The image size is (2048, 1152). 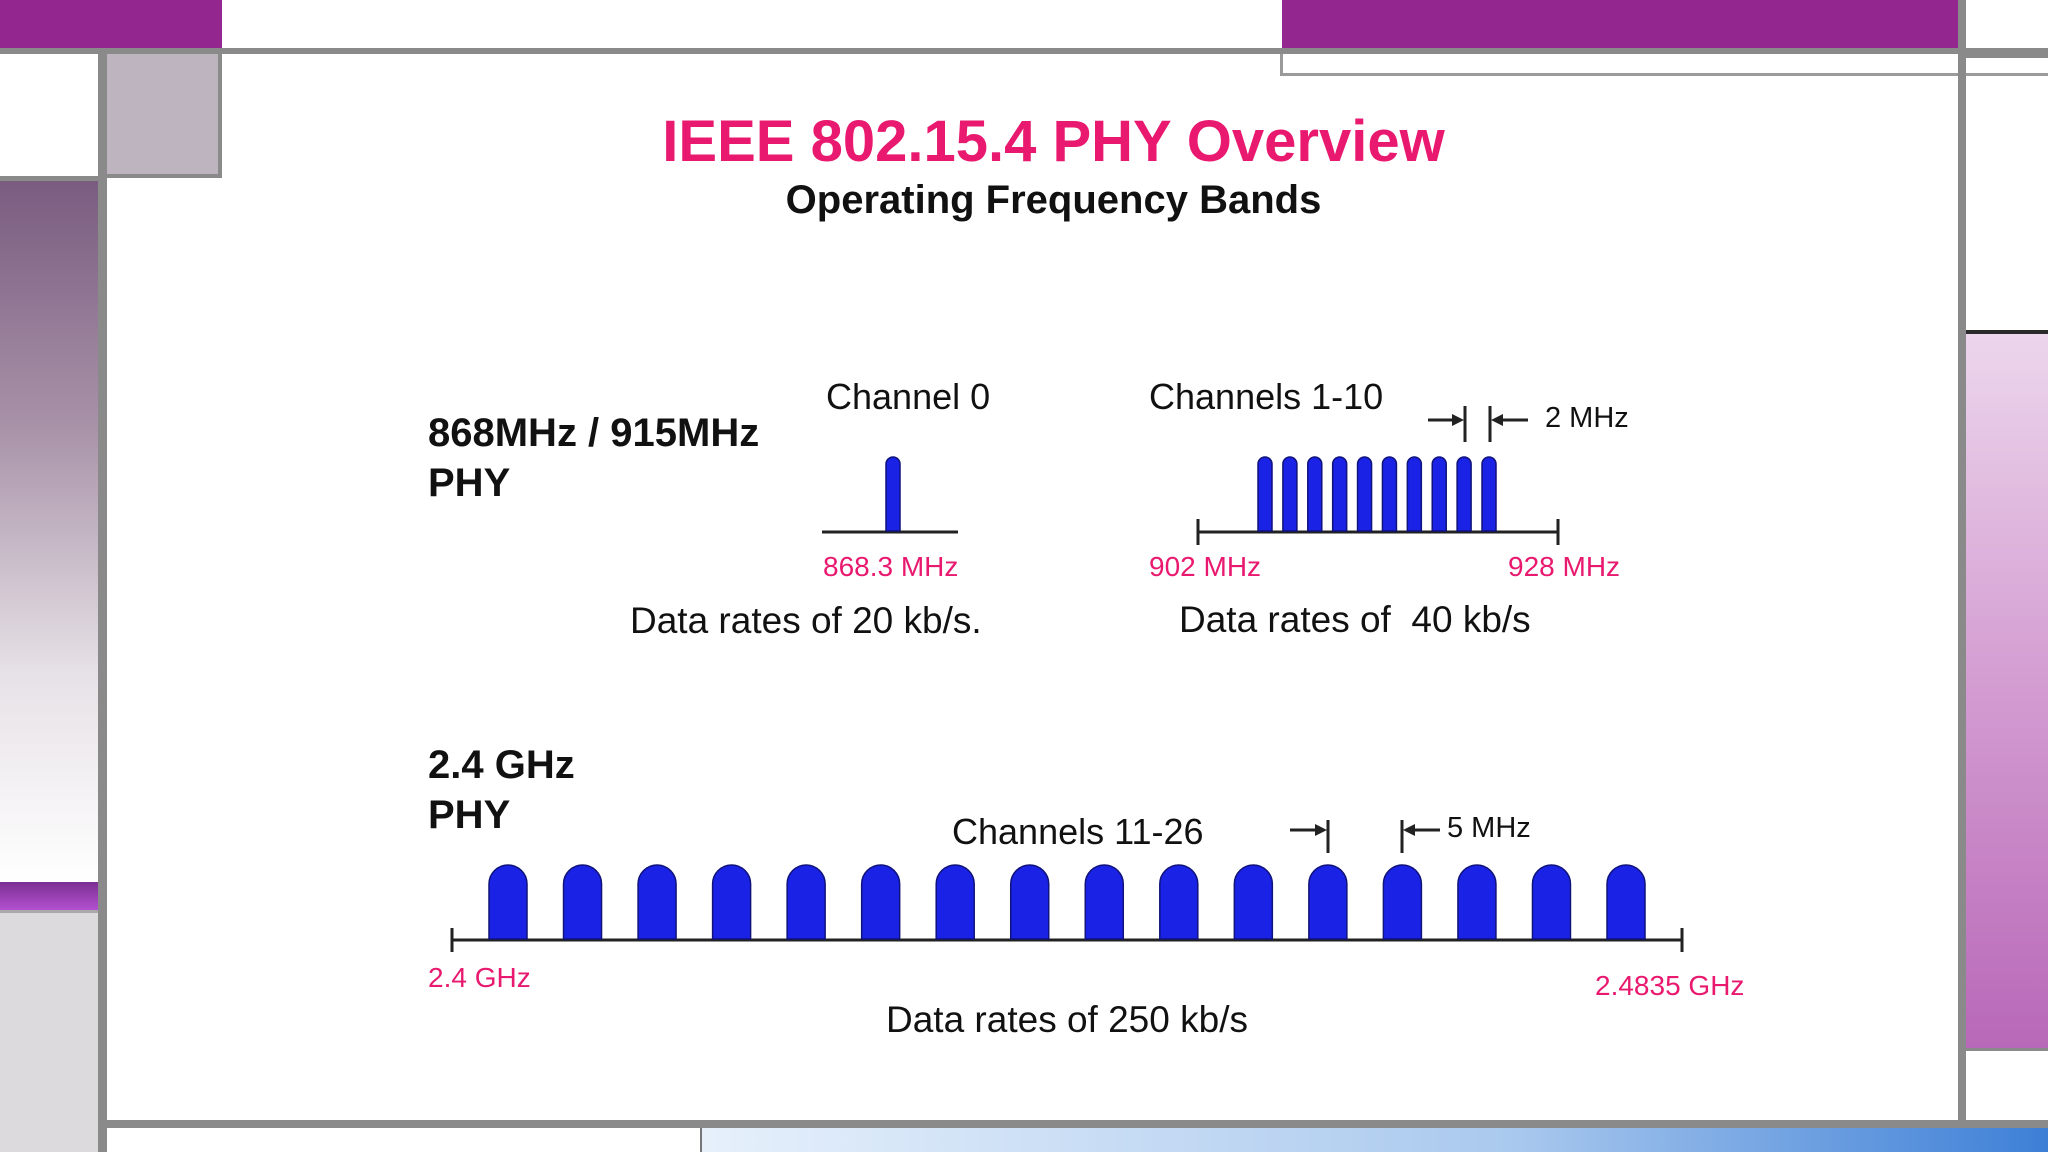 What do you see at coordinates (1489, 828) in the screenshot?
I see `spacing-5mhz-label: 5 MHz` at bounding box center [1489, 828].